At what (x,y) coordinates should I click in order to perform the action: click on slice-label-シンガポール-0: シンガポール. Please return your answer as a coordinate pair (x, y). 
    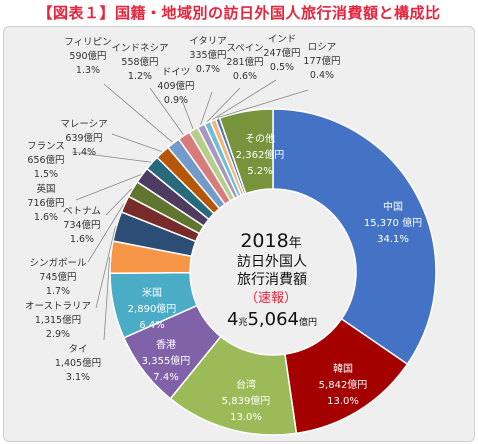
    Looking at the image, I should click on (58, 263).